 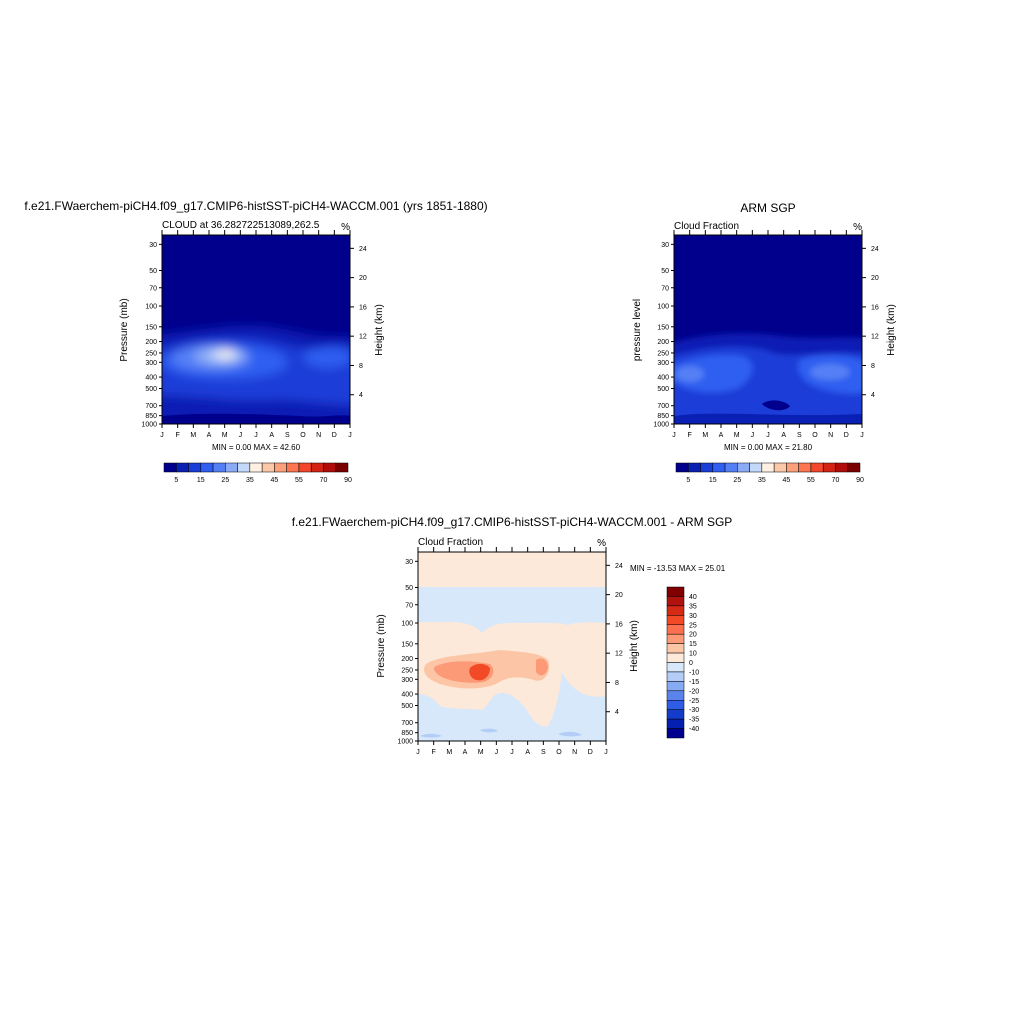 I want to click on colorbar-label: 40, so click(x=693, y=597).